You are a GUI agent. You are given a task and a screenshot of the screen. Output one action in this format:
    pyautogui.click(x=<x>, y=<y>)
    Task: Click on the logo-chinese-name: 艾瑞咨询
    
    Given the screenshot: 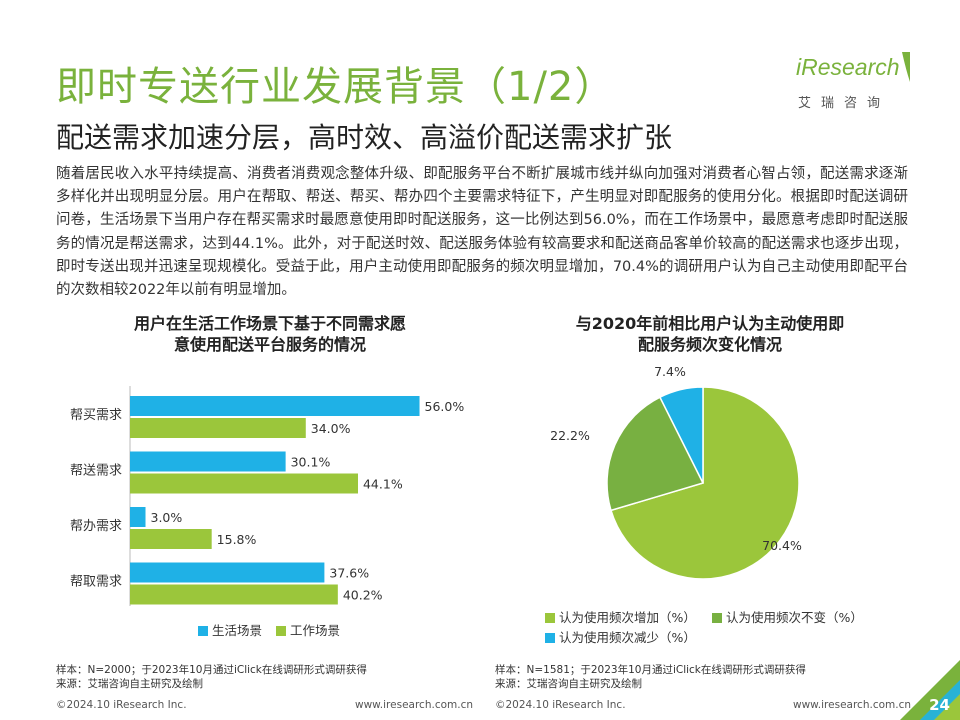 What is the action you would take?
    pyautogui.click(x=844, y=103)
    